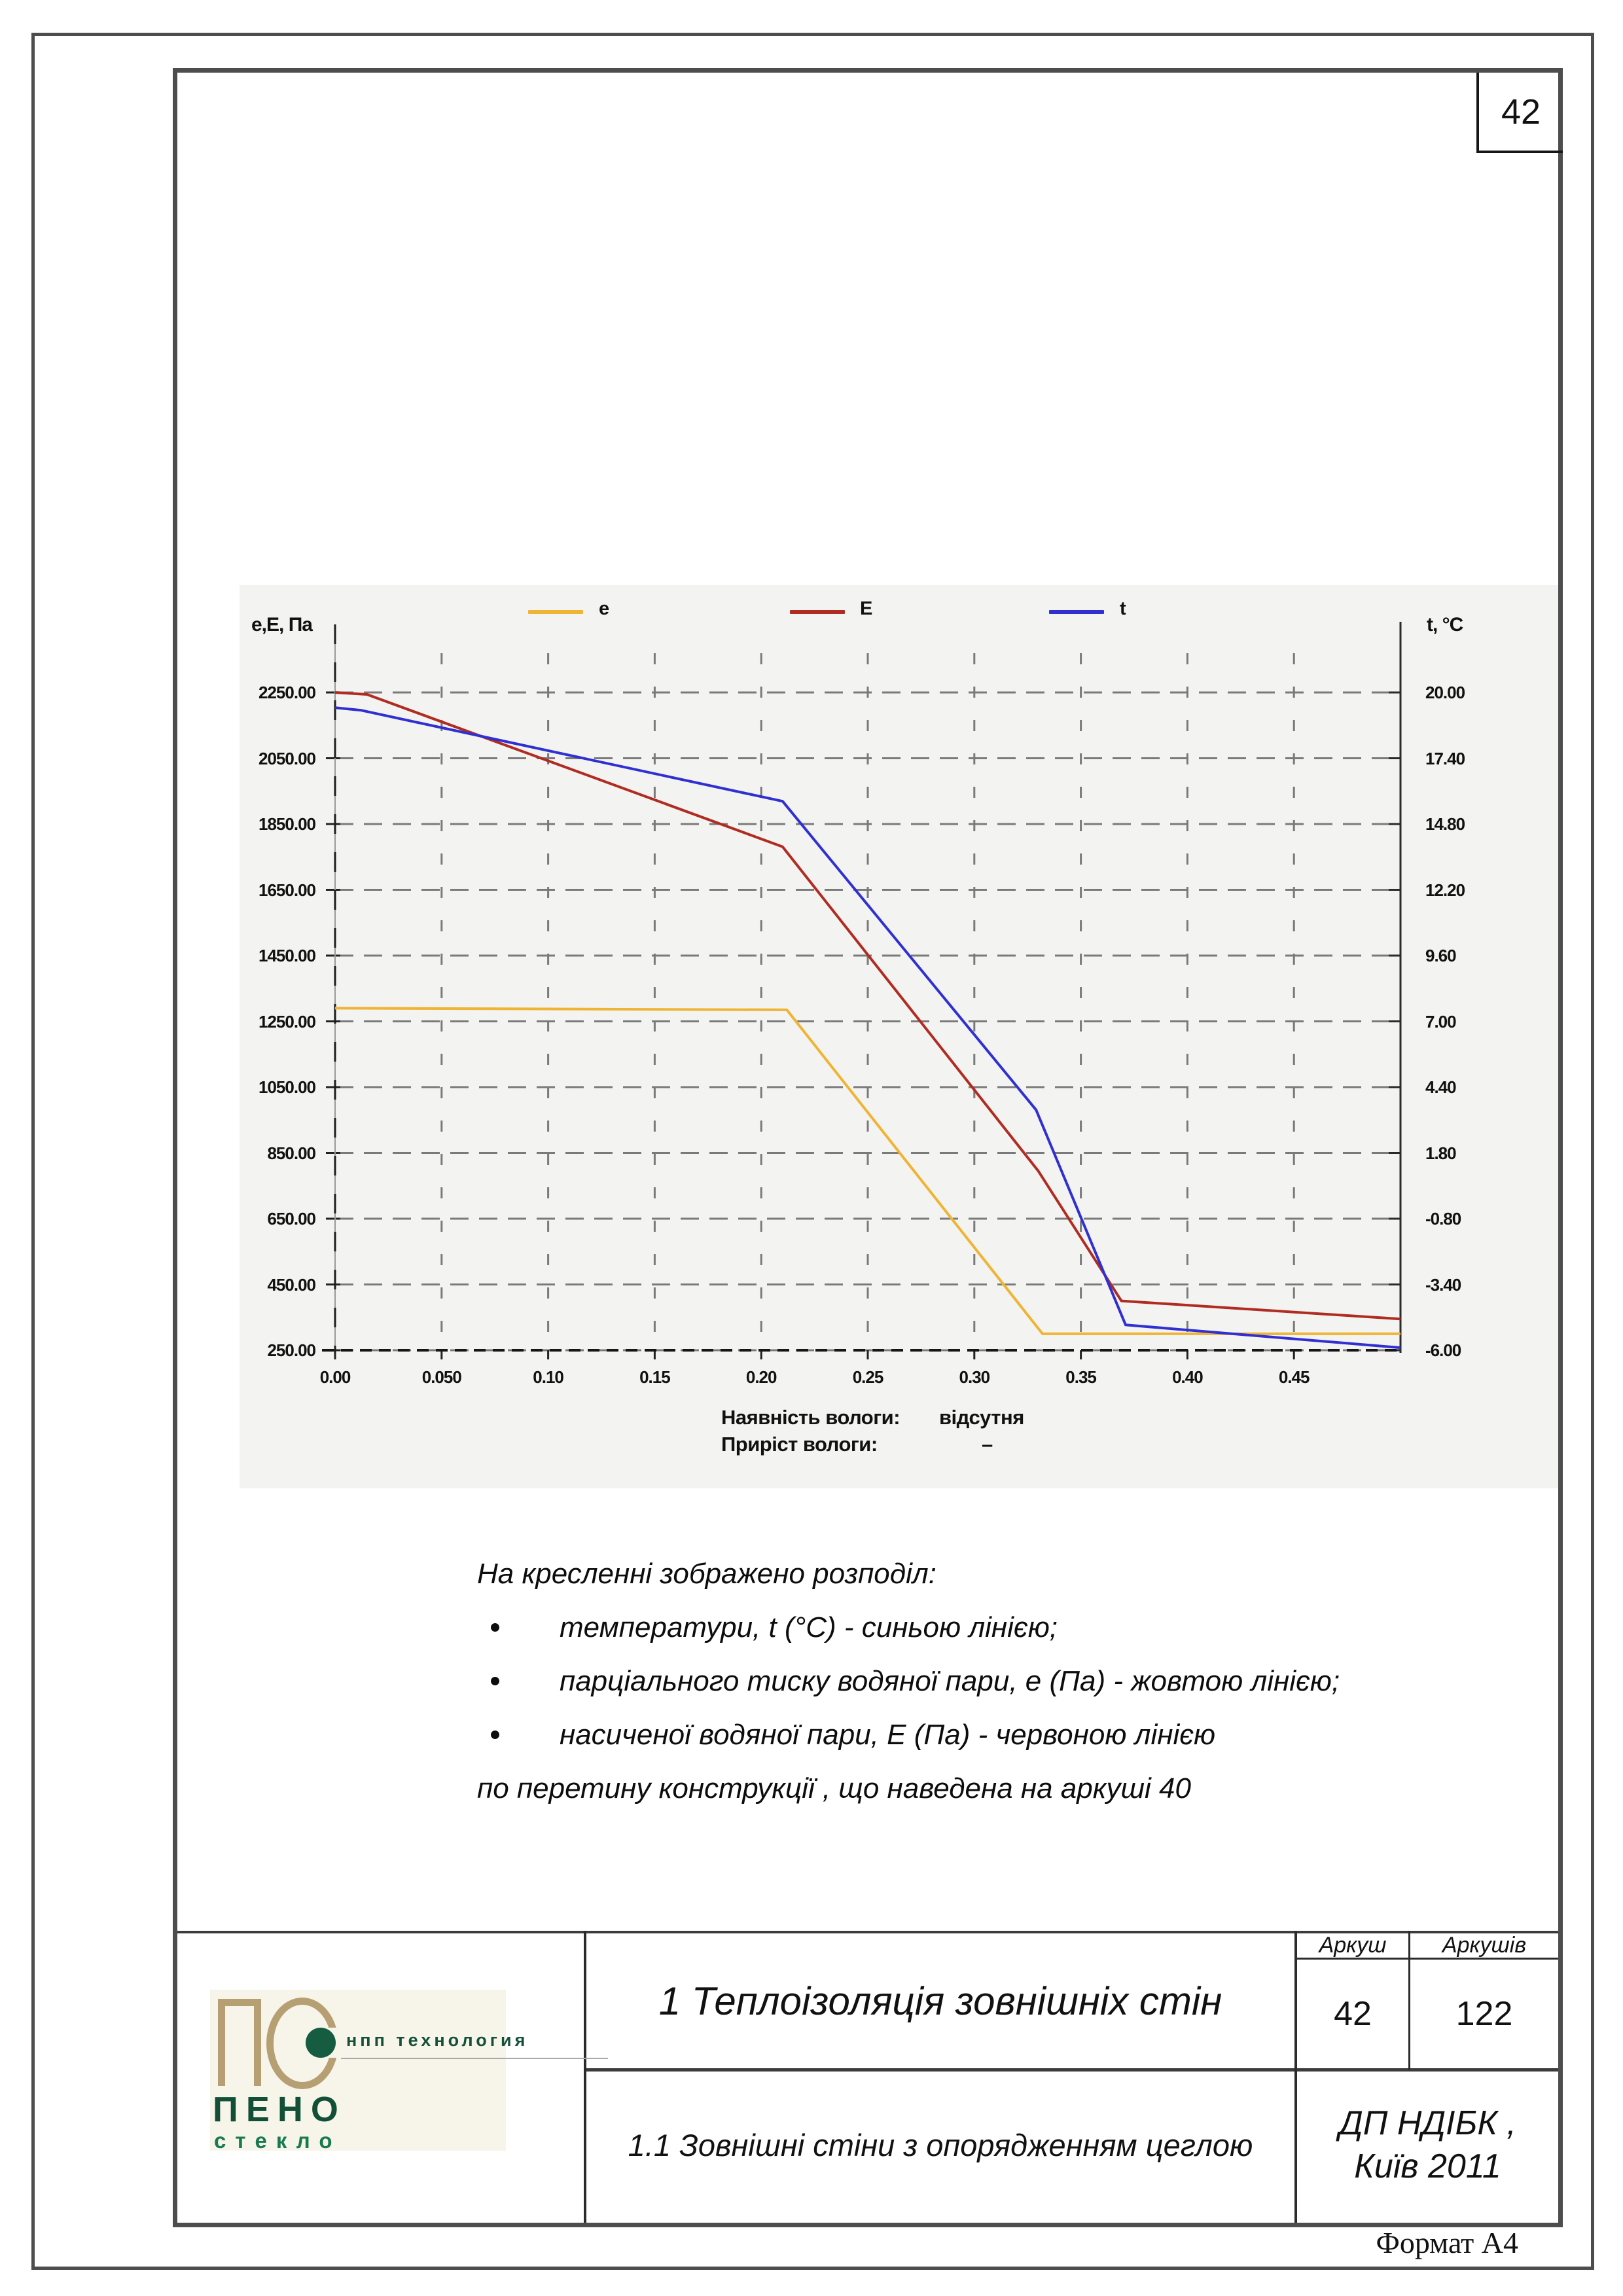 This screenshot has width=1623, height=2296. What do you see at coordinates (981, 1417) in the screenshot?
I see `moisture-presence-value: відсутня` at bounding box center [981, 1417].